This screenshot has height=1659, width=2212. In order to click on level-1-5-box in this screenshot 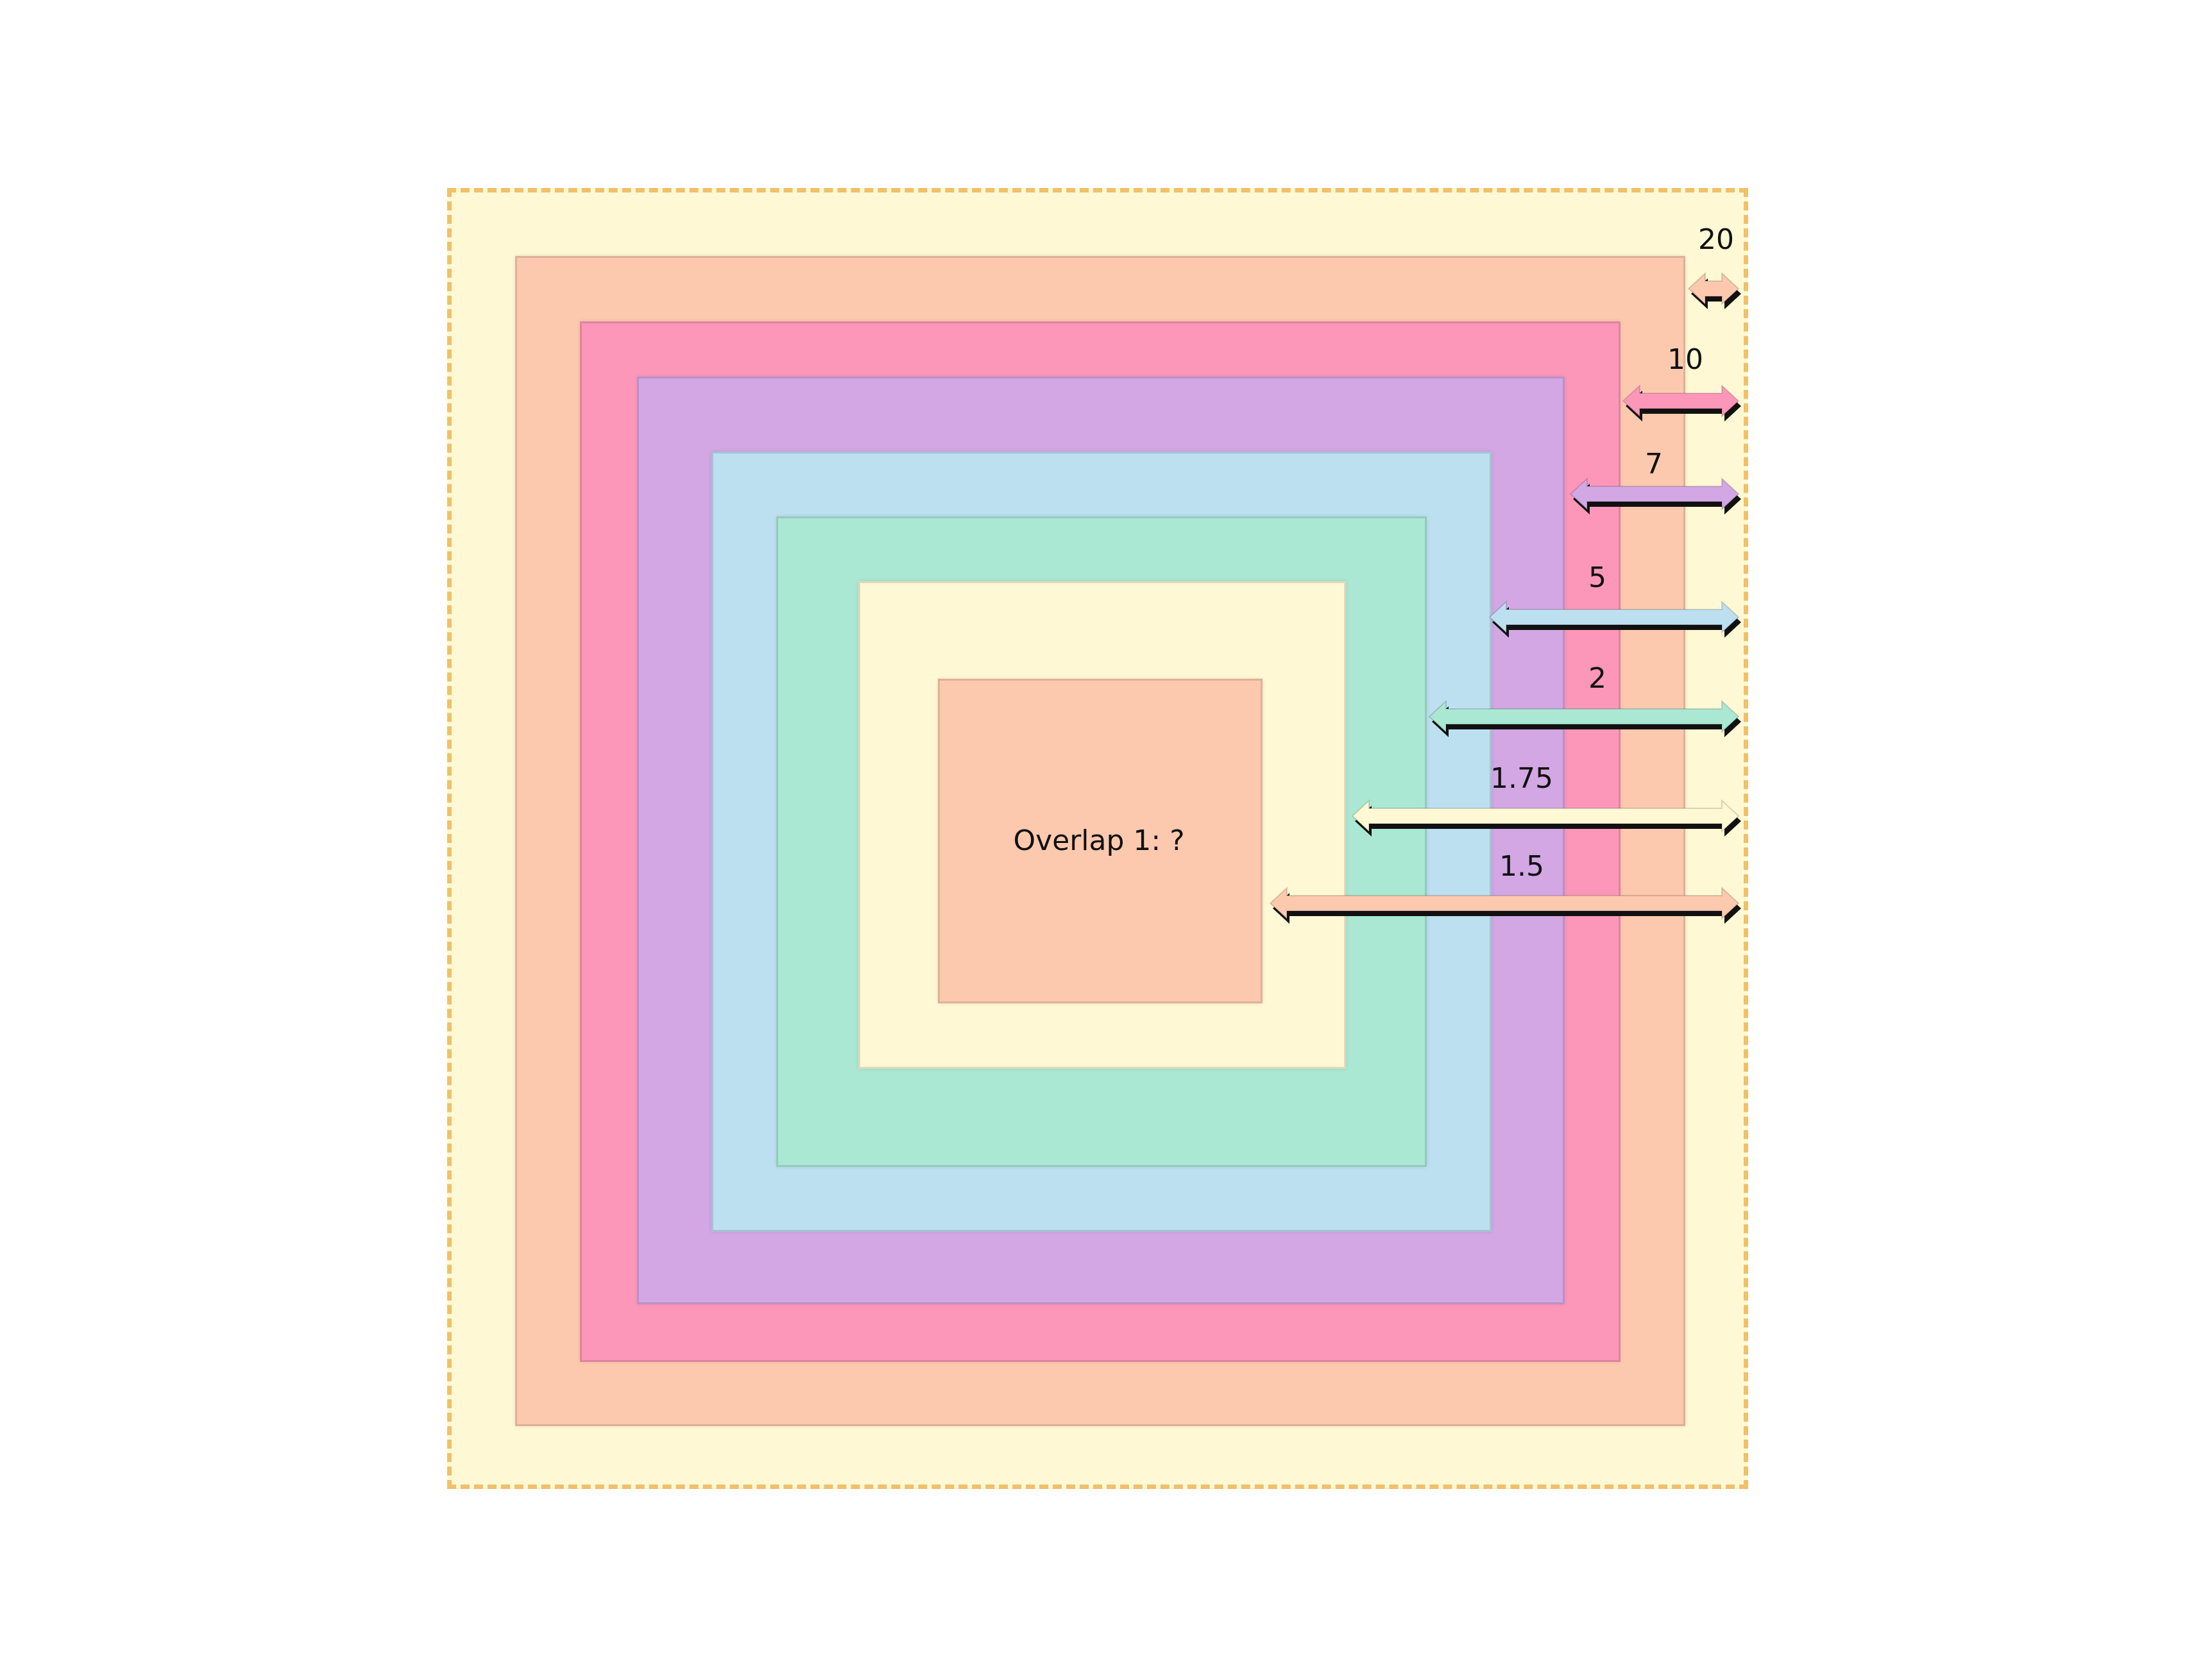, I will do `click(1100, 841)`.